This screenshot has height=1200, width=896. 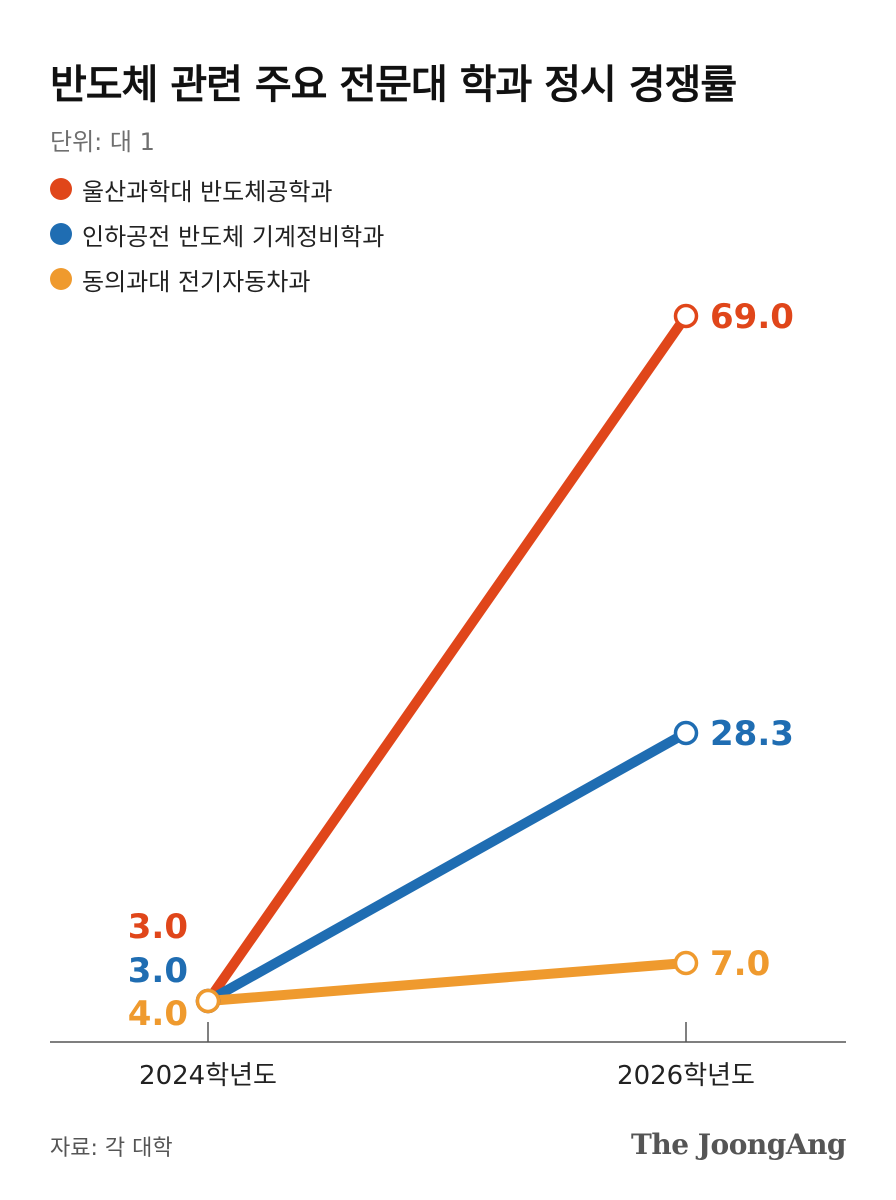 What do you see at coordinates (752, 317) in the screenshot?
I see `data-label: 69.0` at bounding box center [752, 317].